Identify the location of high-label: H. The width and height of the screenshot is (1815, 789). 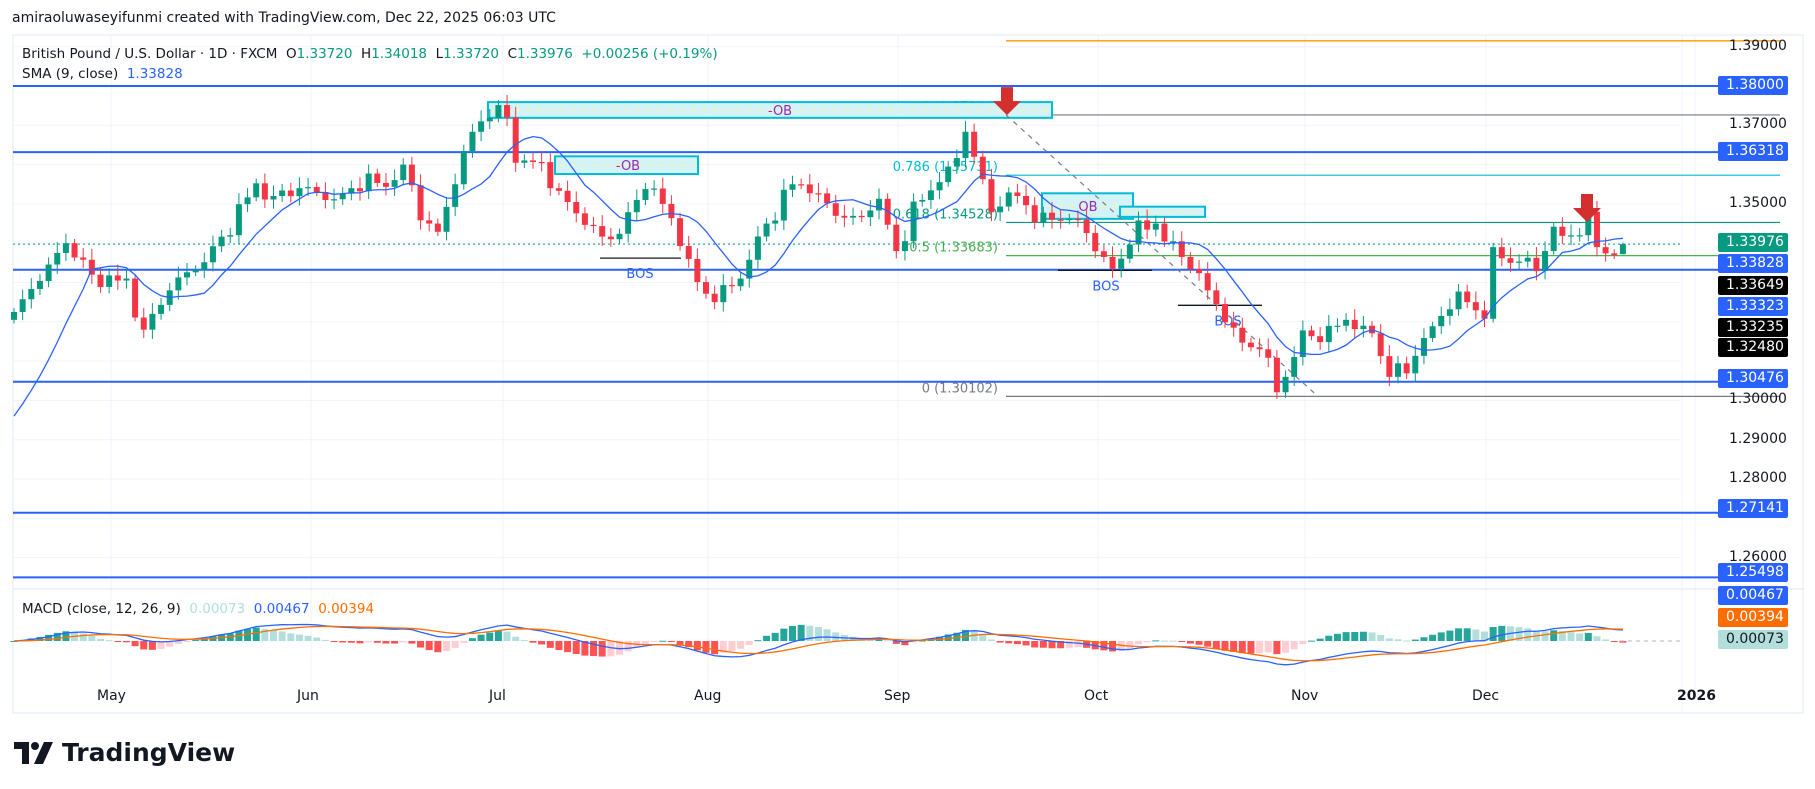
(366, 54).